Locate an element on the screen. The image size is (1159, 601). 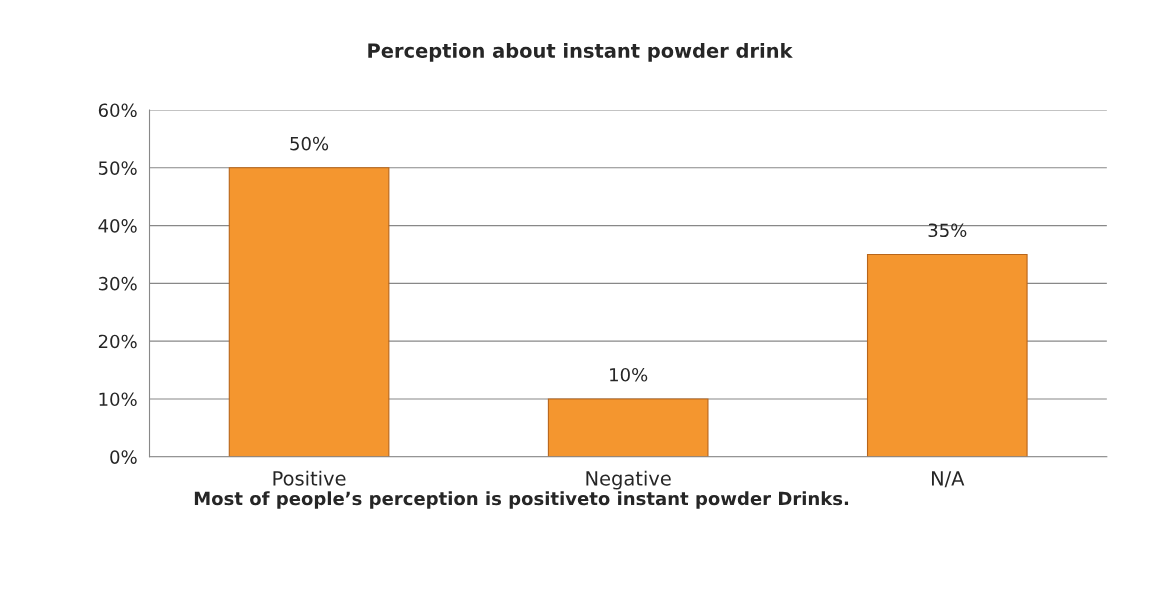
y-tick-label: 60% is located at coordinates (117, 110).